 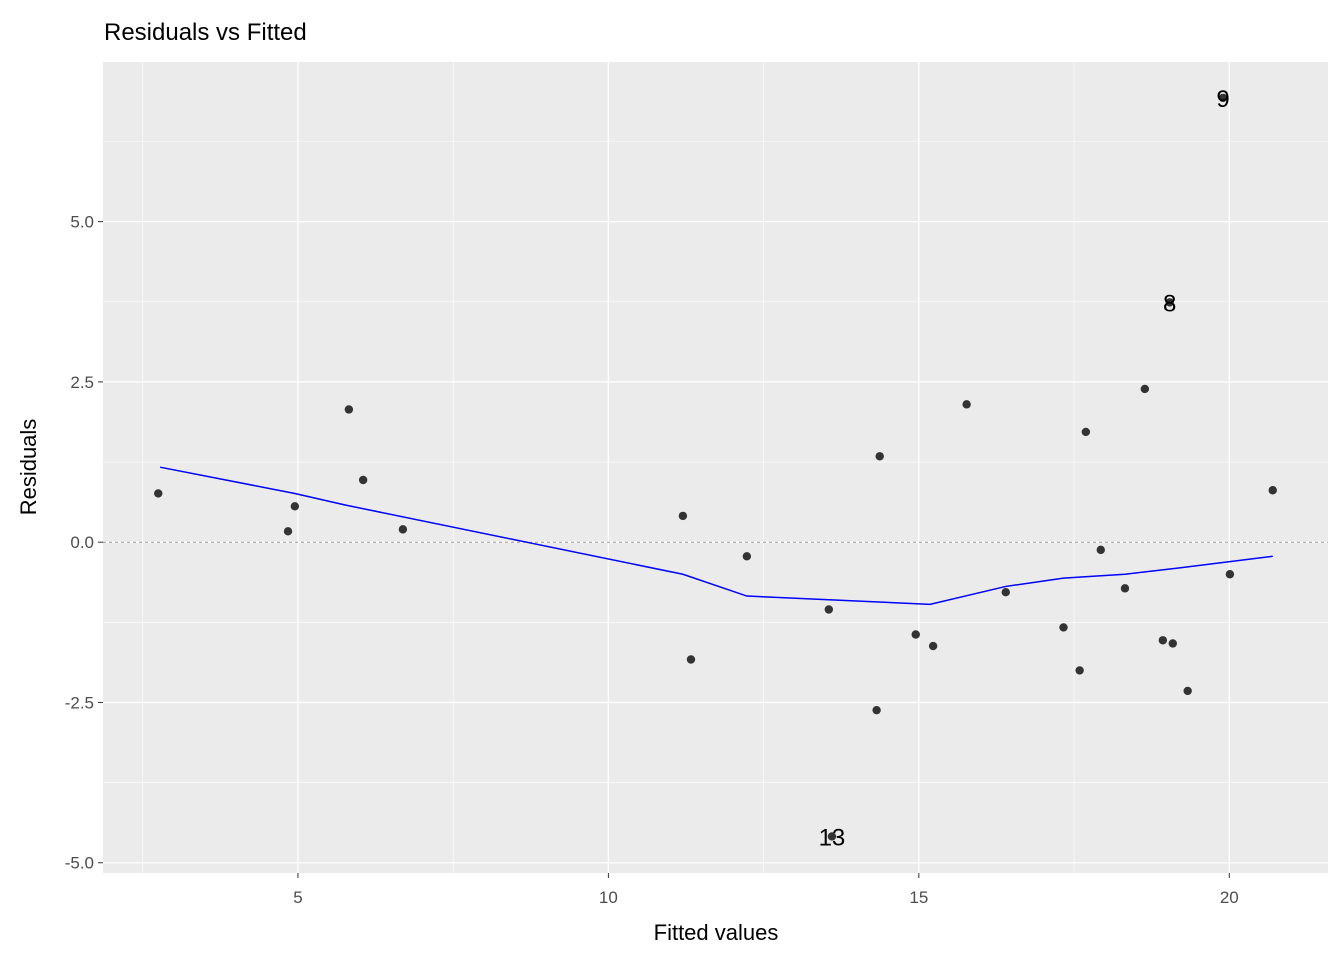 What do you see at coordinates (1229, 897) in the screenshot?
I see `x-tick-label: 20` at bounding box center [1229, 897].